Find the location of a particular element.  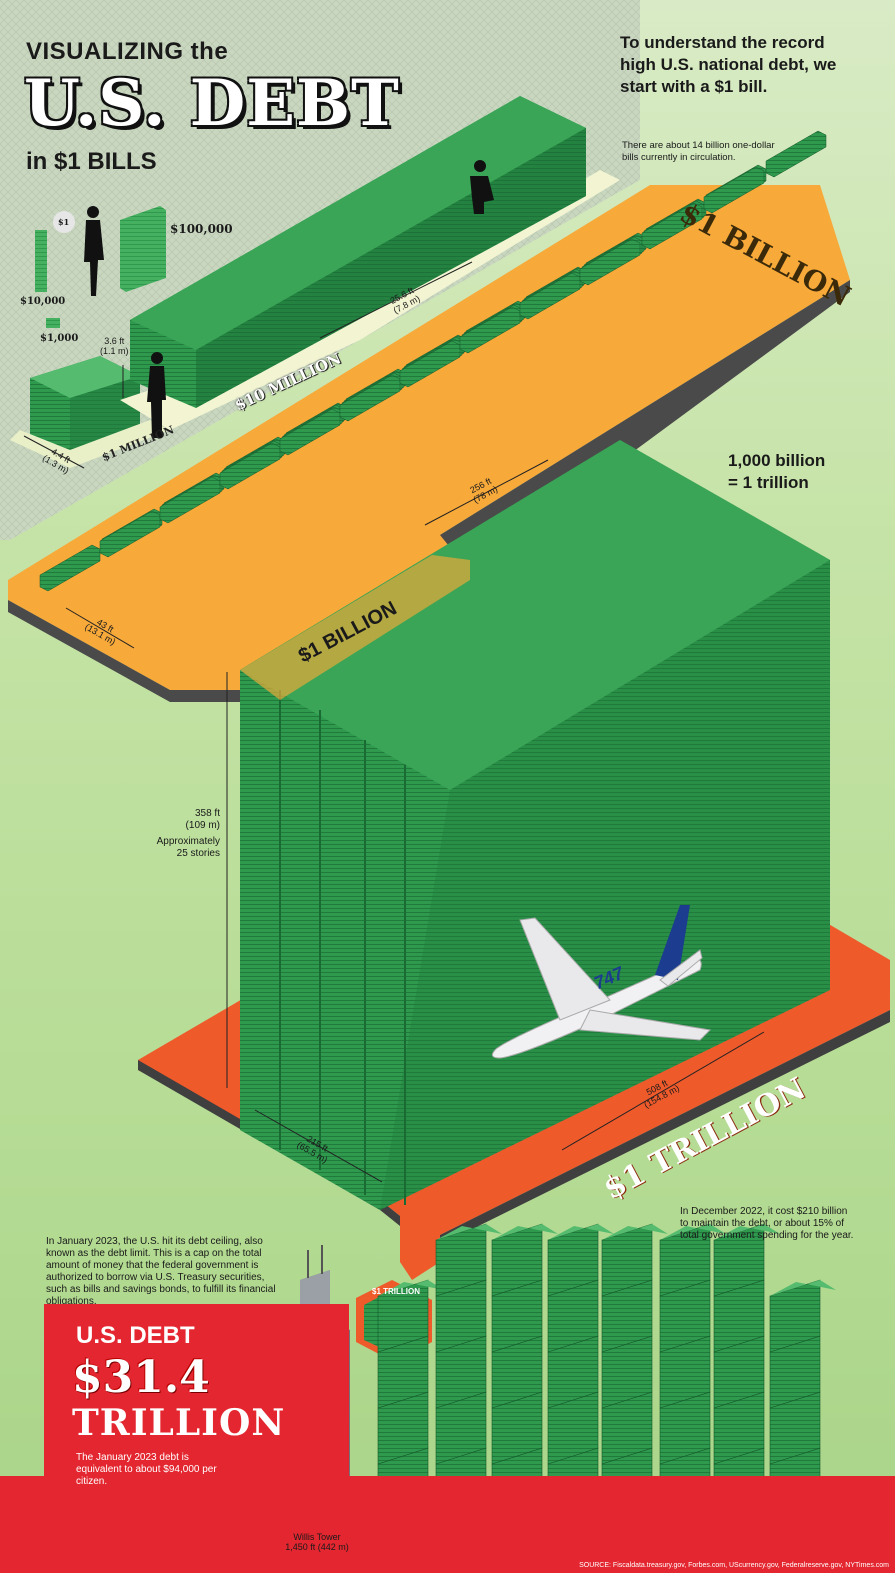

trillion-height: 358 ft (109 m) is located at coordinates (202, 819).